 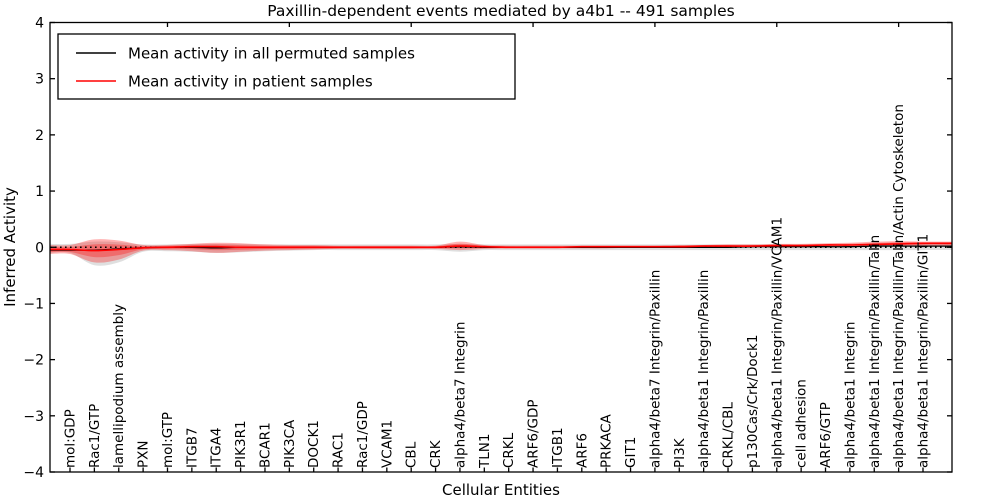 What do you see at coordinates (39, 80) in the screenshot?
I see `y-tick-label: 3` at bounding box center [39, 80].